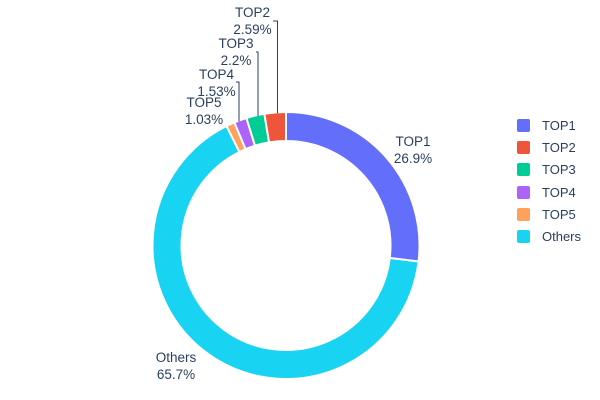 The height and width of the screenshot is (400, 600). Describe the element at coordinates (275, 127) in the screenshot. I see `pie-slice-top2` at that location.